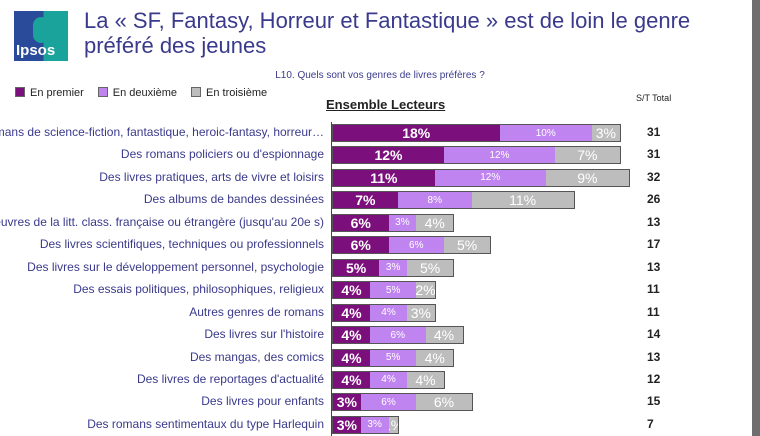 This screenshot has height=436, width=760. I want to click on bar-row: Des livres sur l'histoire 4% 6% 4% 14, so click(380, 335).